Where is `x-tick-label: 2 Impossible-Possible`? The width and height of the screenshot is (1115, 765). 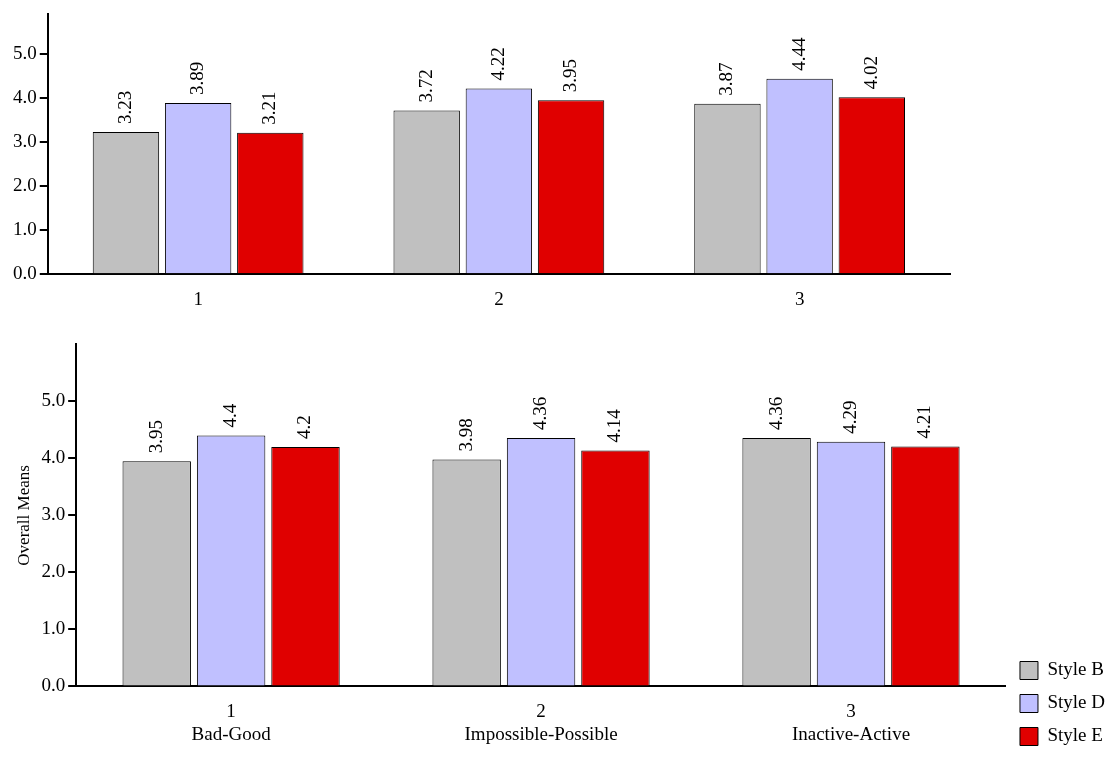 x-tick-label: 2 Impossible-Possible is located at coordinates (541, 721).